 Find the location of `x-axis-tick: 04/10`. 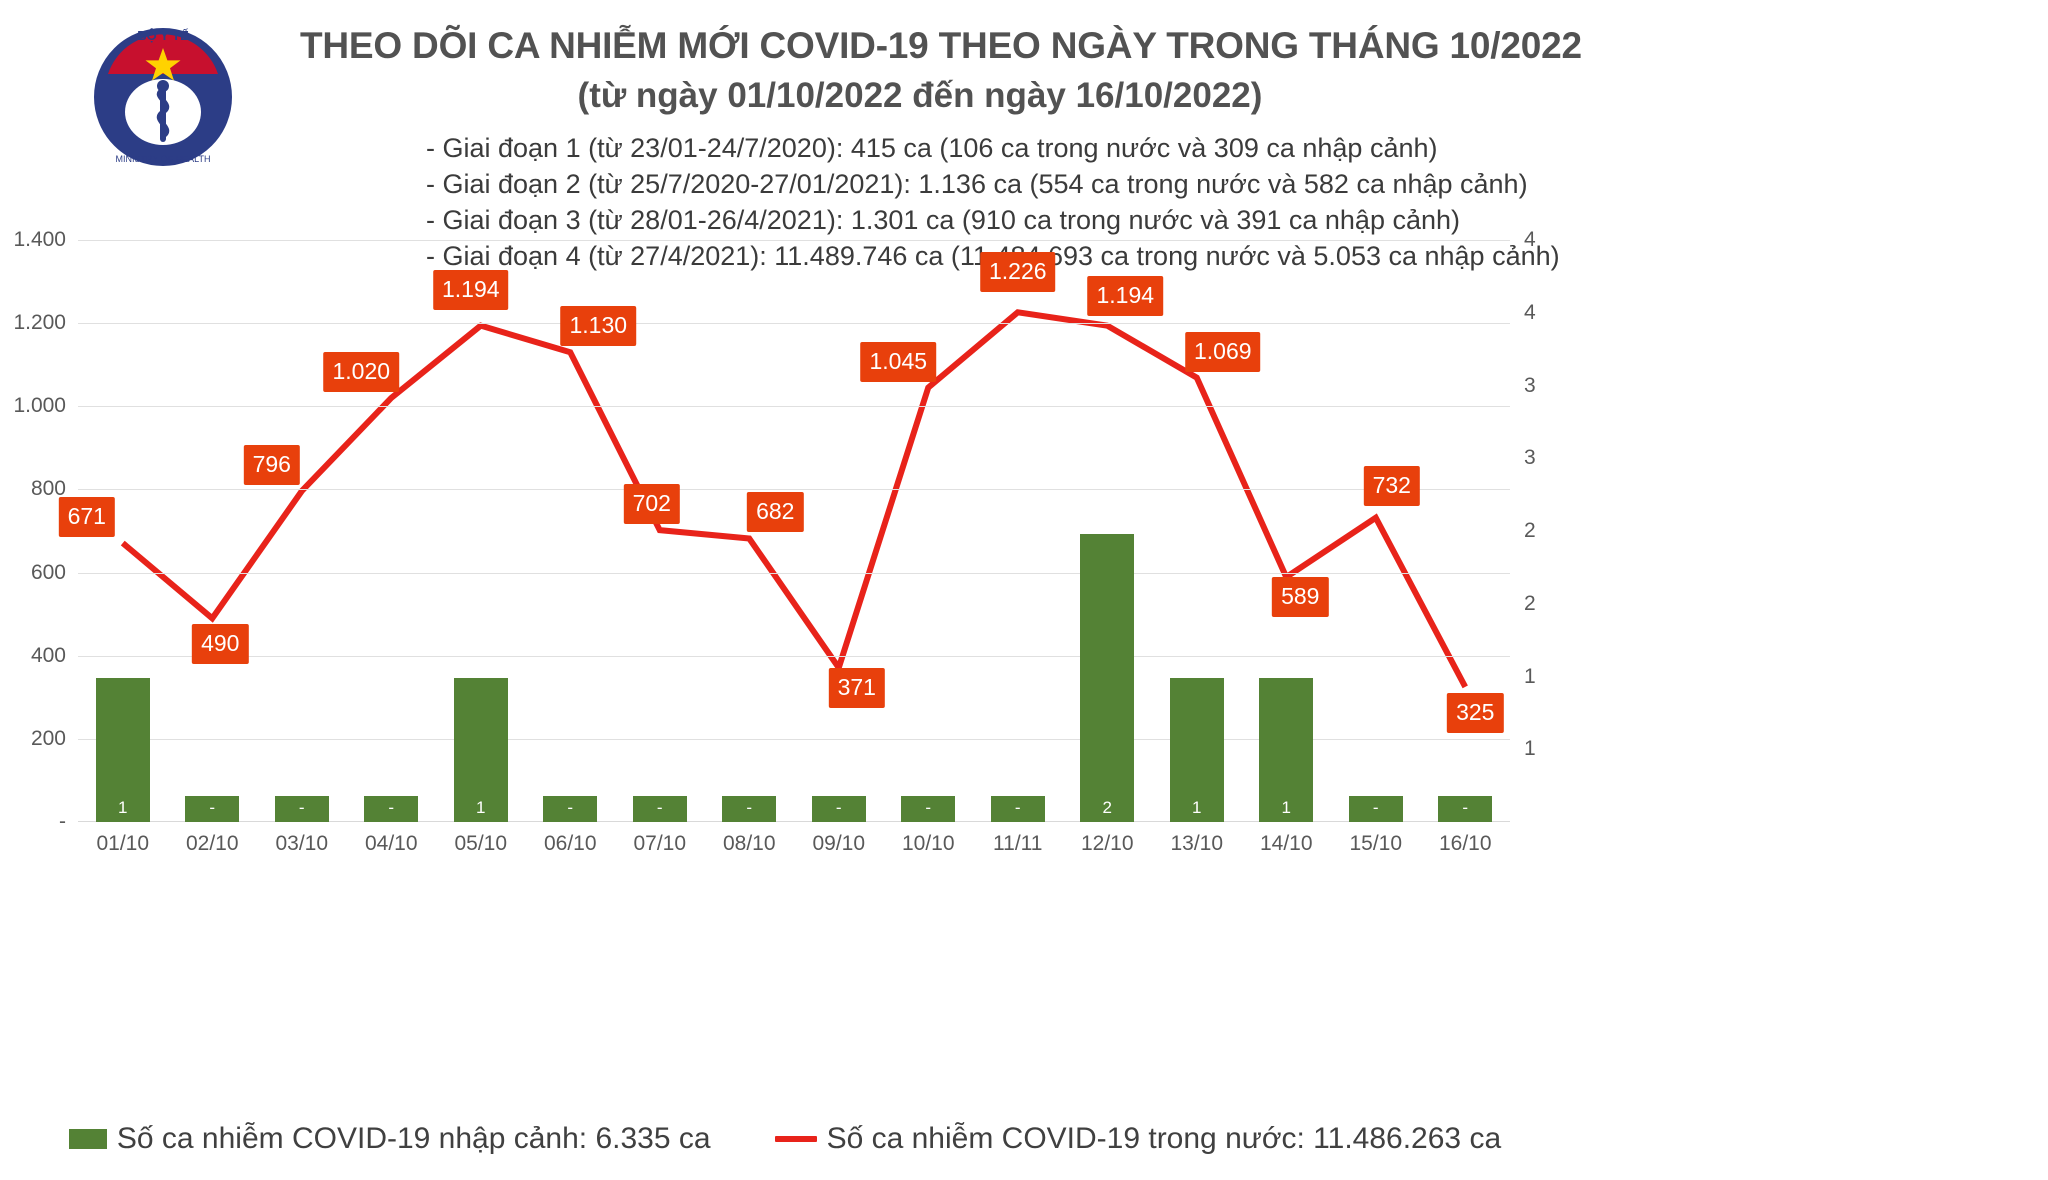

x-axis-tick: 04/10 is located at coordinates (391, 843).